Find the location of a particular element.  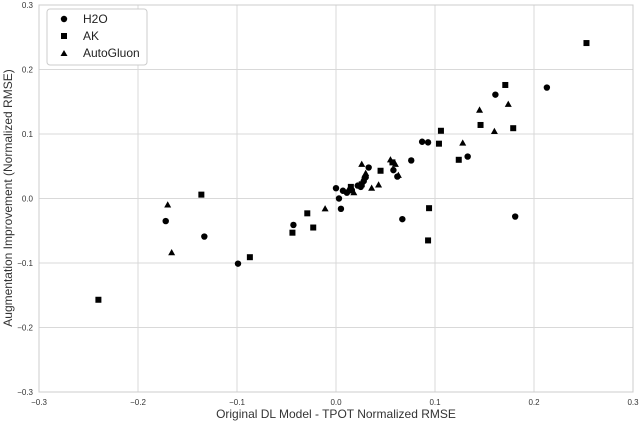

x-tick-labels: −0.3 −0.2 −0.1 0.0 0.1 0.2 0.3 is located at coordinates (335, 402).